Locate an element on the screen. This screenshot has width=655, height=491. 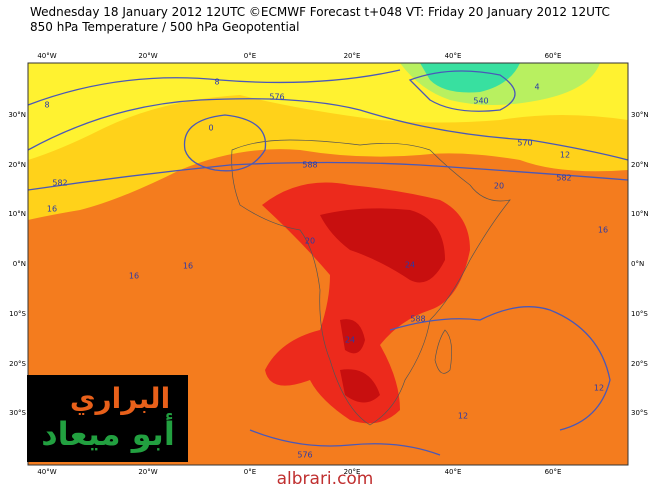
contour-label: 540 is located at coordinates (480, 101).